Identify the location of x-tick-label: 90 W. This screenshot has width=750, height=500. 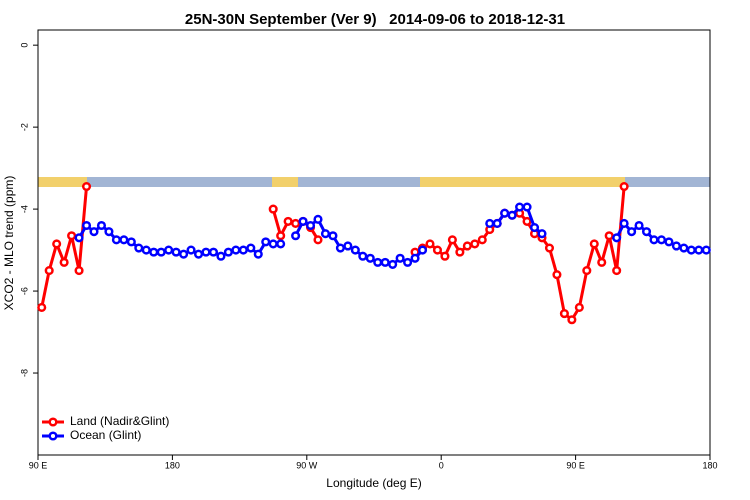
(307, 465).